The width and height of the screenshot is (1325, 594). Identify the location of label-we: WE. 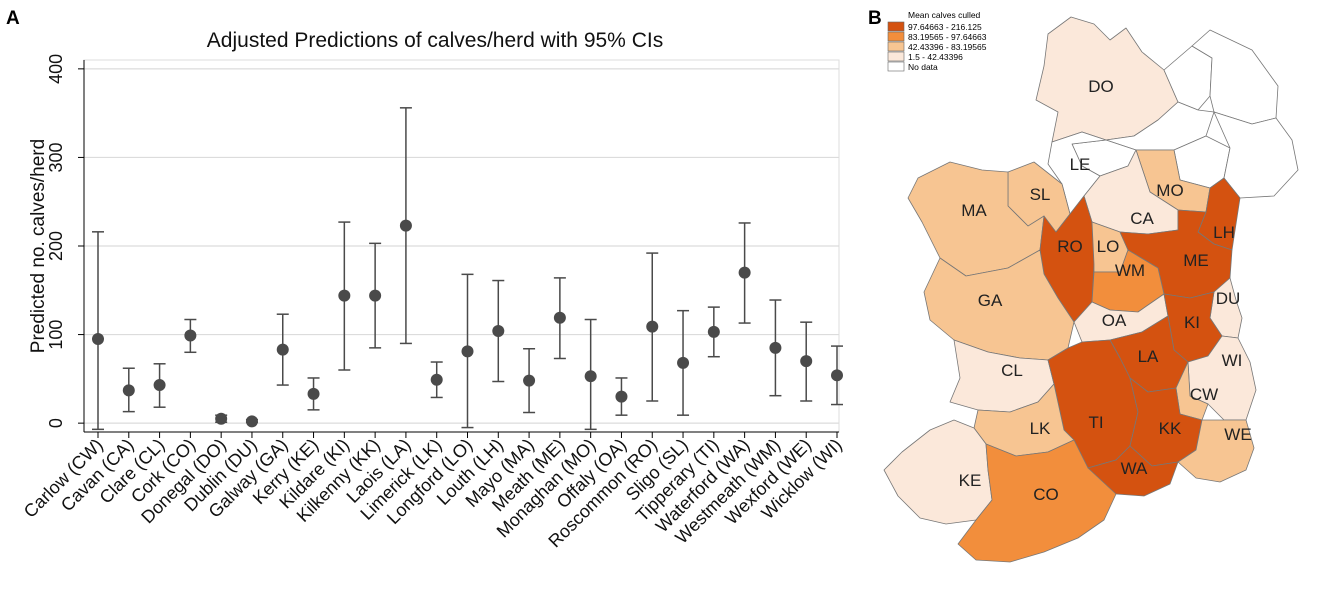
(1237, 434).